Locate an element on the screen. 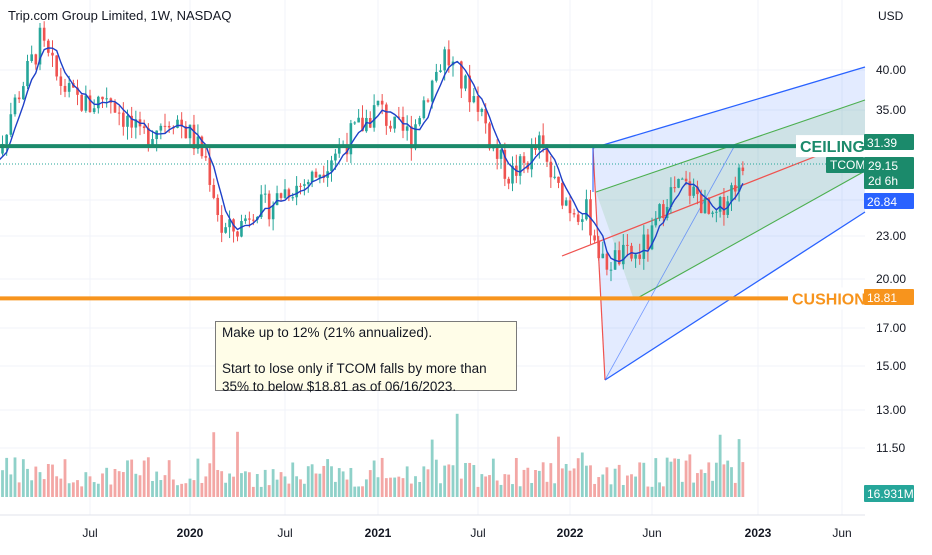  level-label-ceiling: CEILING is located at coordinates (832, 147).